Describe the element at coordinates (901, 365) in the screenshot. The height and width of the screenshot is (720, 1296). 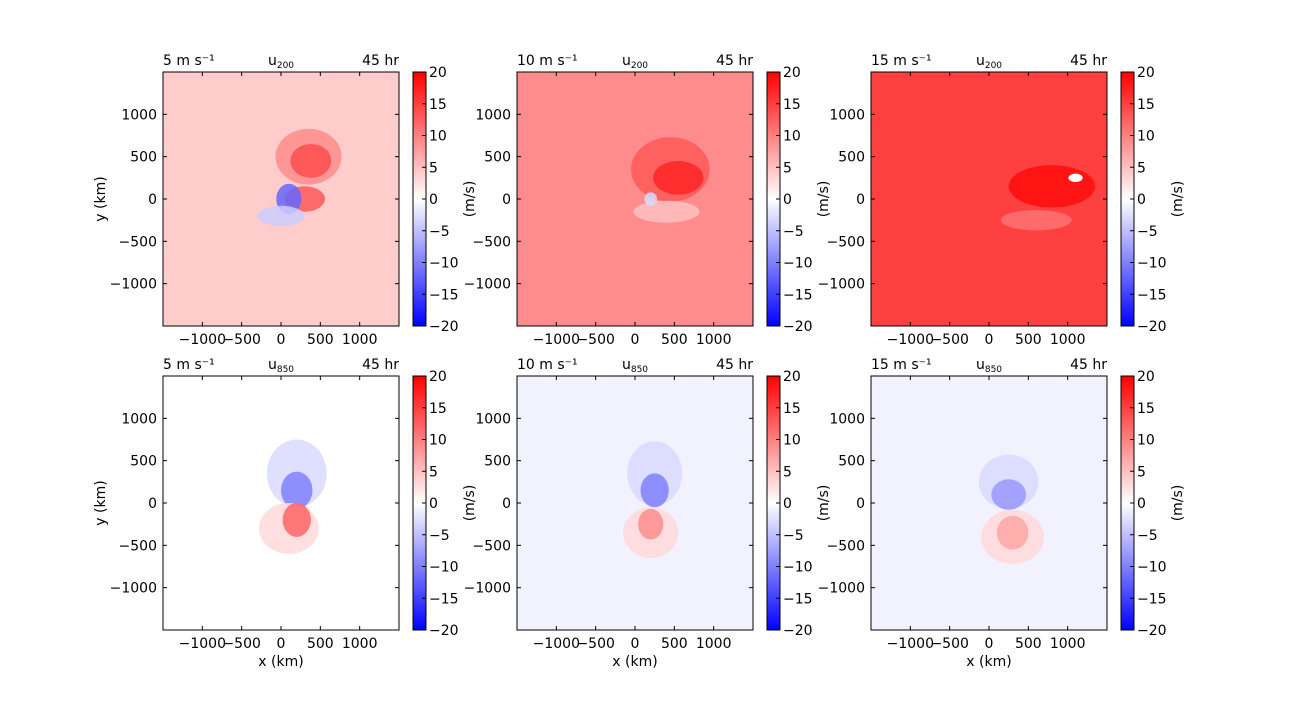
I see `panel-title-left: 15 m s⁻¹` at that location.